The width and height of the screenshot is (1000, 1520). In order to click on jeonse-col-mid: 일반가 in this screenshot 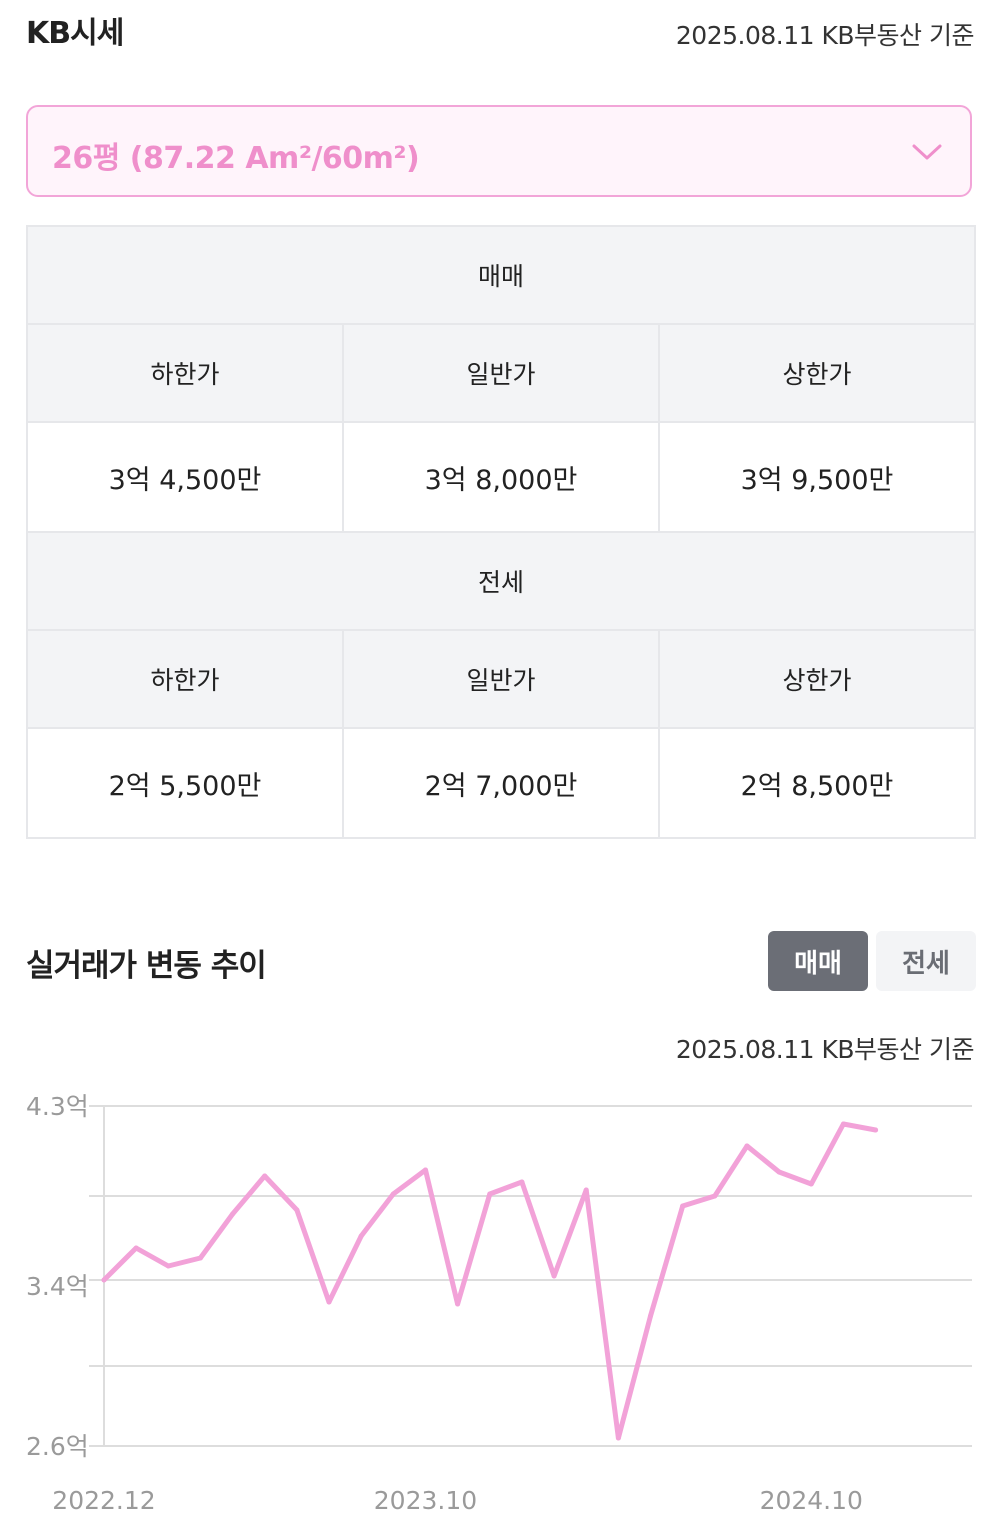, I will do `click(501, 679)`.